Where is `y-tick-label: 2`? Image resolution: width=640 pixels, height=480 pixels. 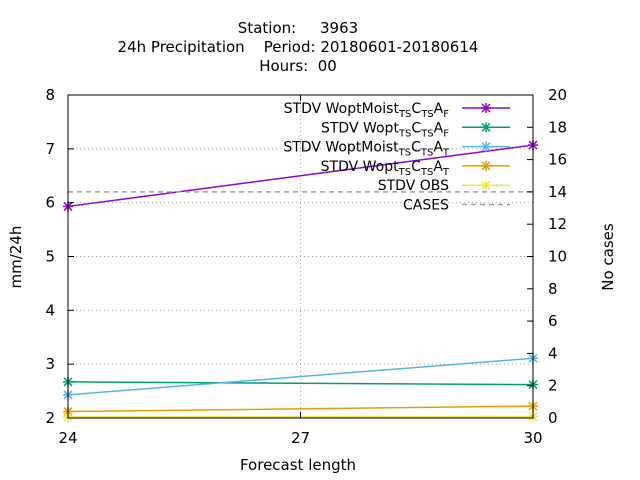 y-tick-label: 2 is located at coordinates (50, 418).